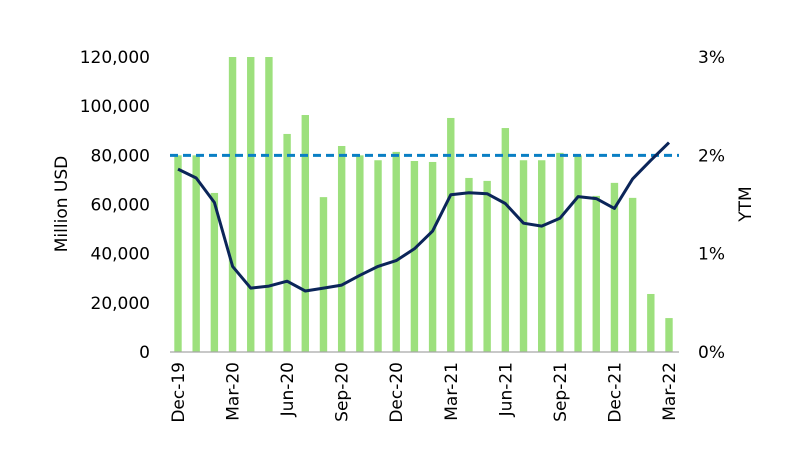 The image size is (800, 457). I want to click on x-tick-label: Mar-20, so click(234, 391).